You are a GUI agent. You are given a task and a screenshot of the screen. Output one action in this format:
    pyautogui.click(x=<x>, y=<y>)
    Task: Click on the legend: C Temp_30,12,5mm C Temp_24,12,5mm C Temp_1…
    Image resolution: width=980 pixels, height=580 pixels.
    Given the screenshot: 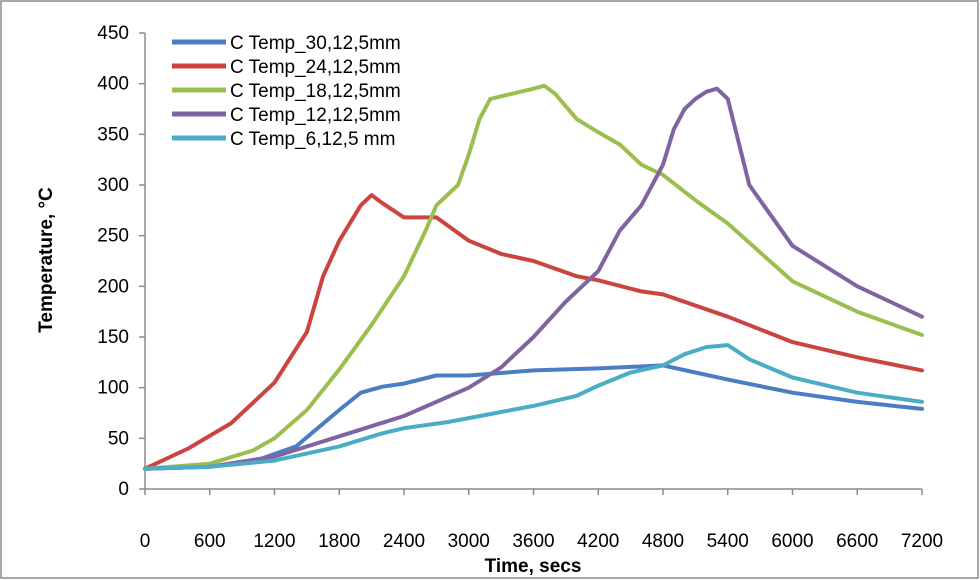 What is the action you would take?
    pyautogui.click(x=286, y=91)
    